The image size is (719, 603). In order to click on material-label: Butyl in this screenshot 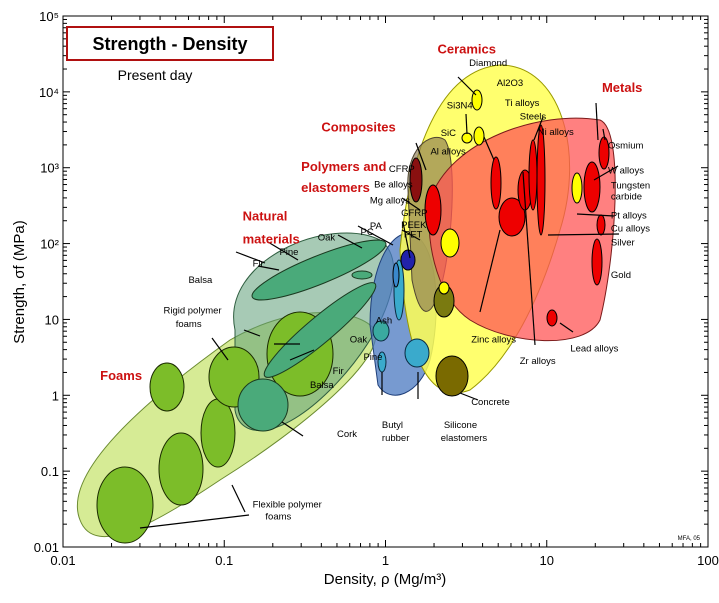, I will do `click(392, 425)`.